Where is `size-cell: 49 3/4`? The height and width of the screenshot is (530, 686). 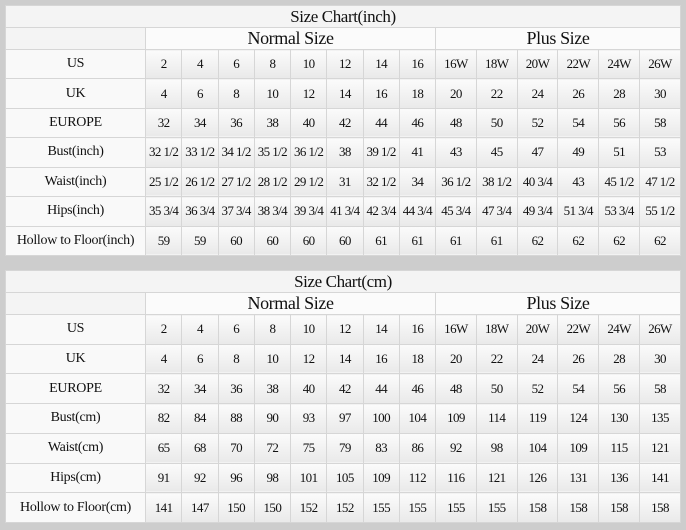
size-cell: 49 3/4 is located at coordinates (537, 211).